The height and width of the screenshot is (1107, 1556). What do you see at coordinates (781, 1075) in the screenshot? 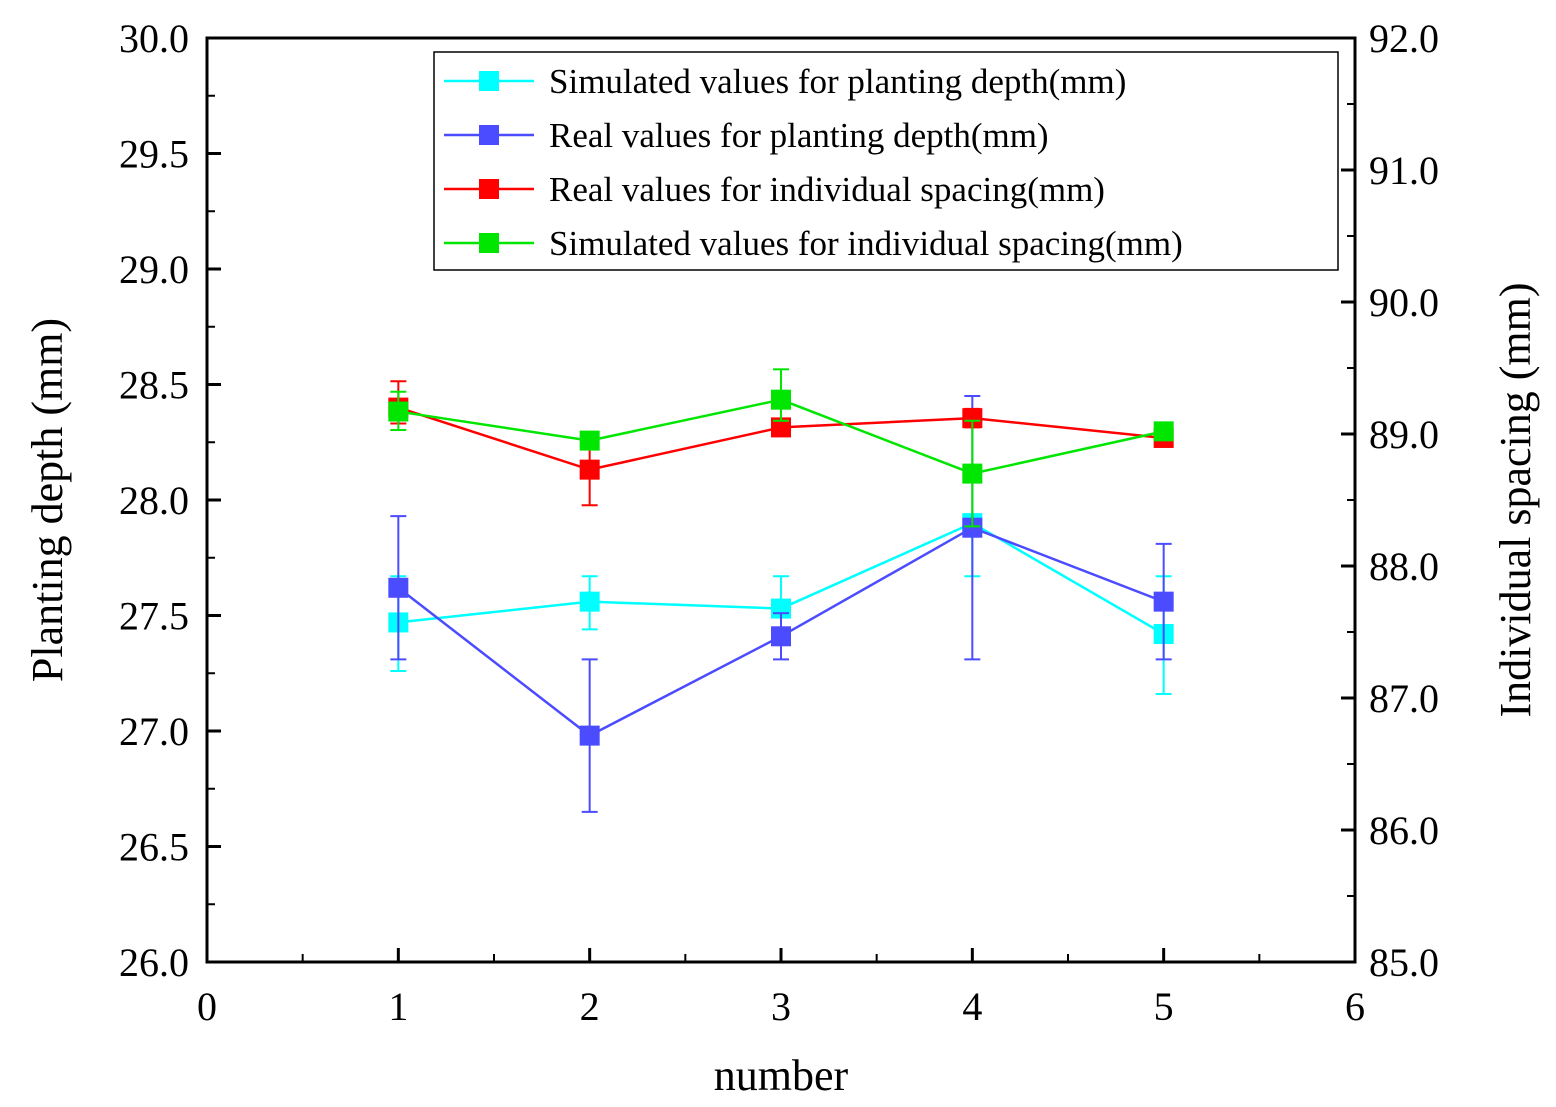
I see `x-axis-title: number` at bounding box center [781, 1075].